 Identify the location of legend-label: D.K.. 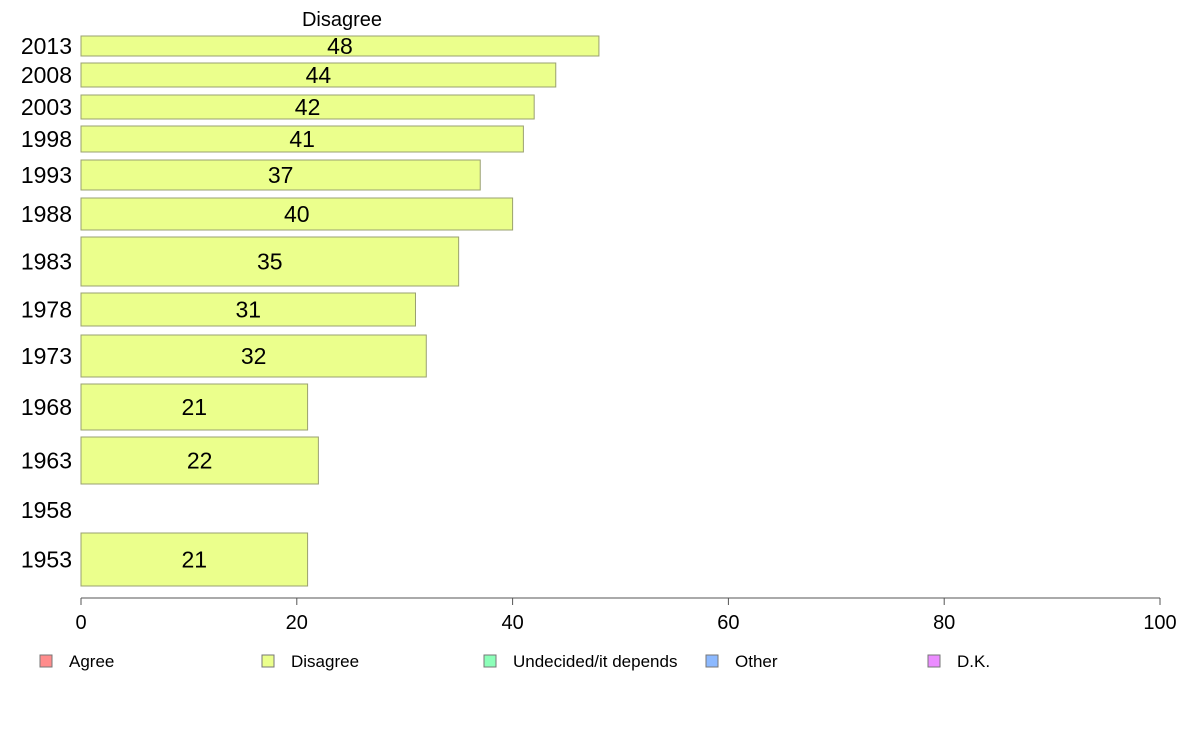
(973, 661).